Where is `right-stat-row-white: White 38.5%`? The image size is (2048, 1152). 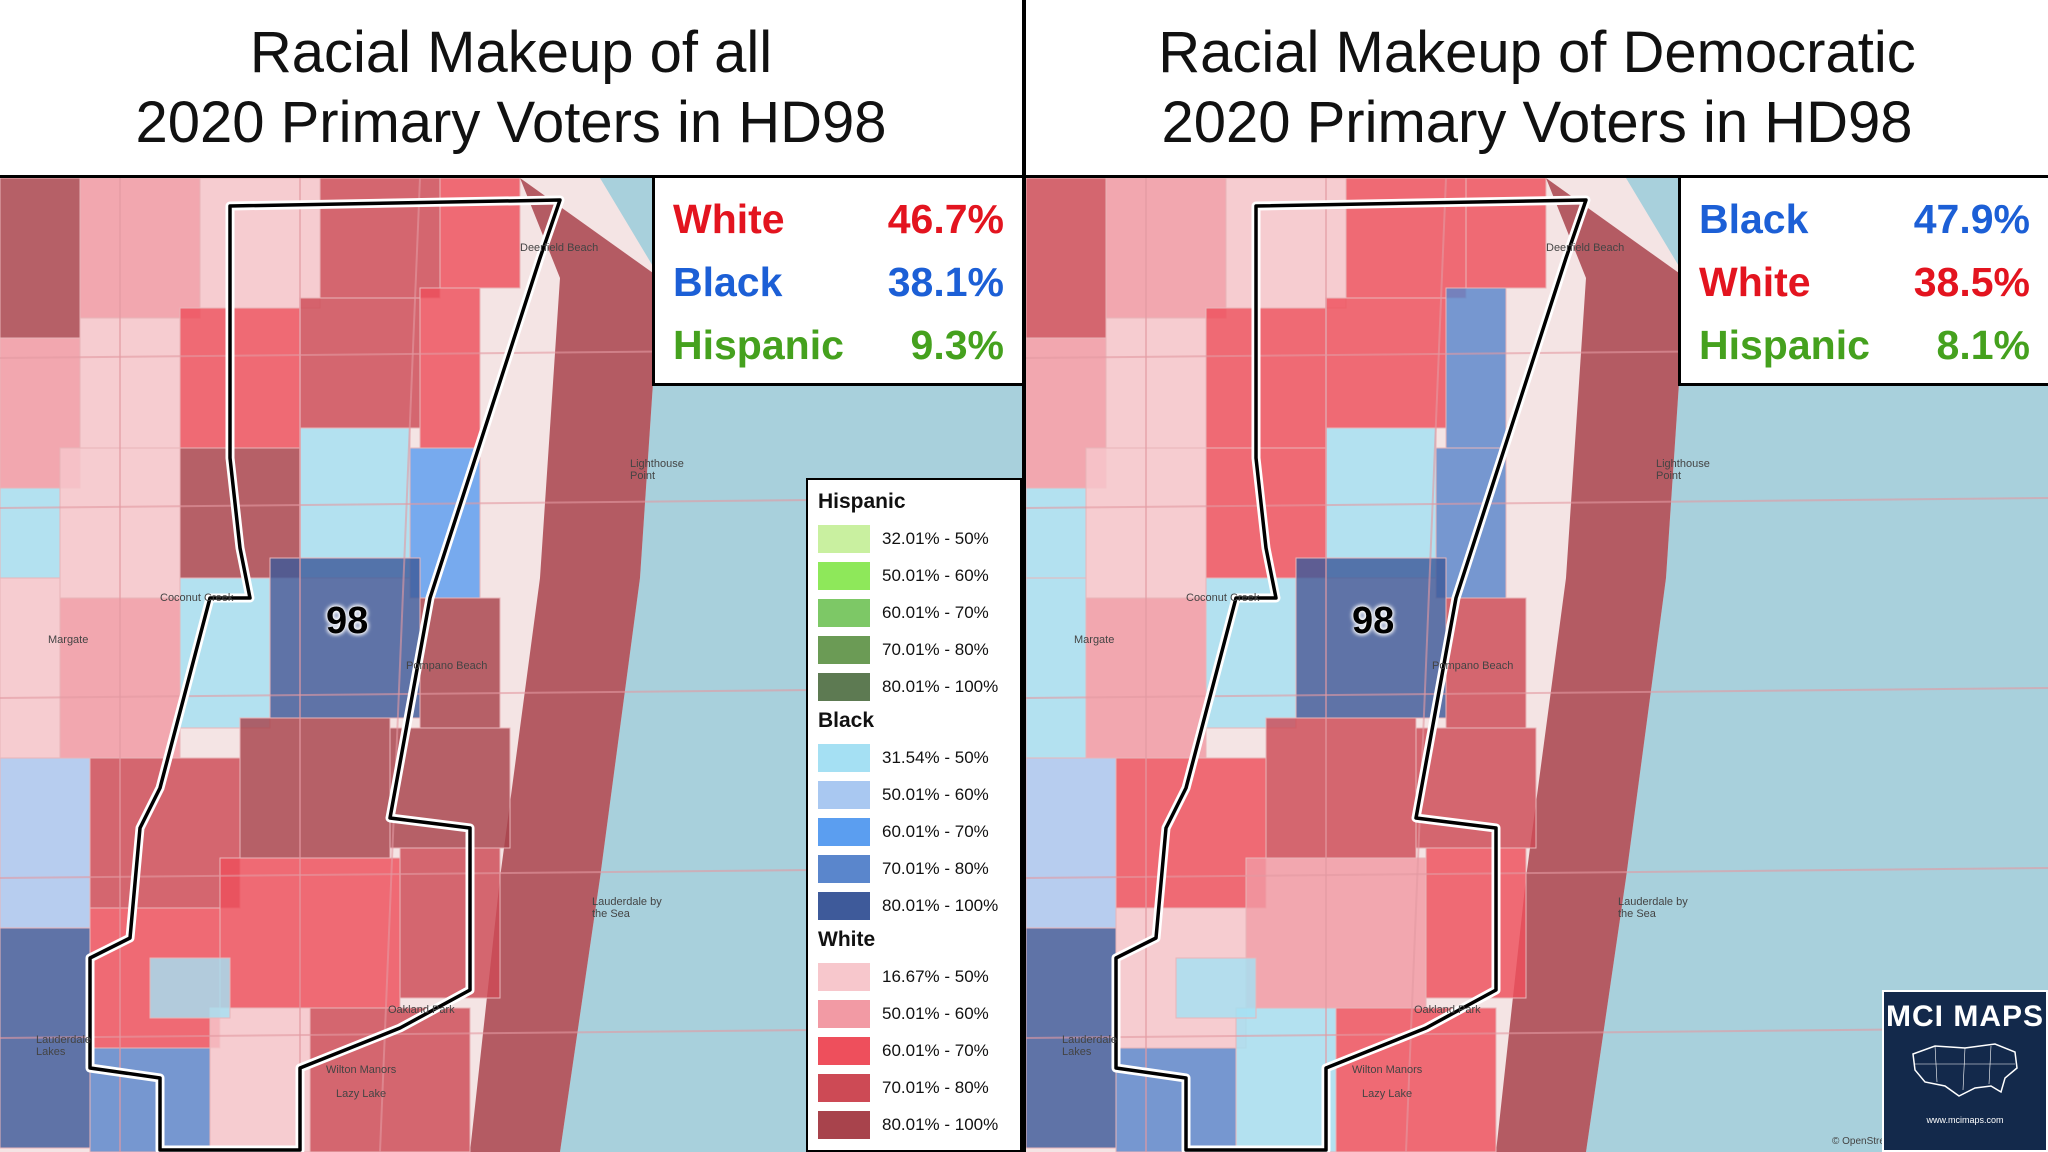 right-stat-row-white: White 38.5% is located at coordinates (1864, 282).